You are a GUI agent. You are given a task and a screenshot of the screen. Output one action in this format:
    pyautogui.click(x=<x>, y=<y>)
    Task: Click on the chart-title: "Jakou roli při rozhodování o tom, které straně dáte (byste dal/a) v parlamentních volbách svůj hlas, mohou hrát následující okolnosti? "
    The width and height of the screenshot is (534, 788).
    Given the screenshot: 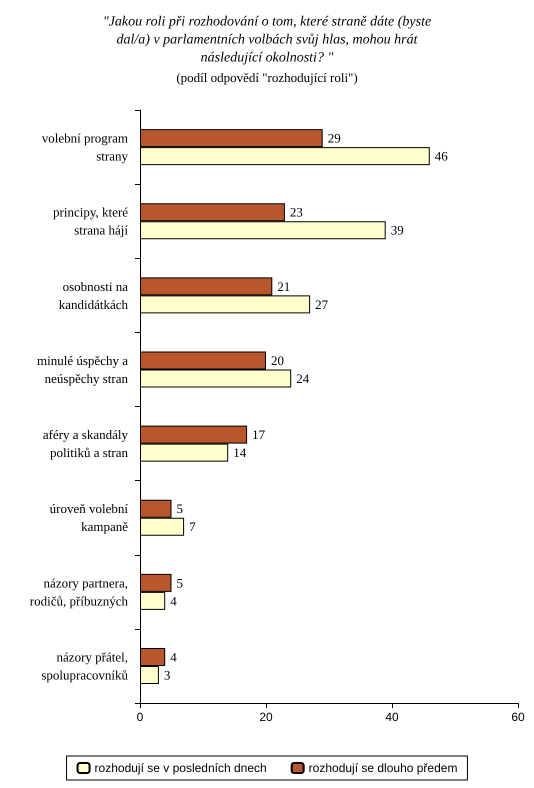 What is the action you would take?
    pyautogui.click(x=267, y=40)
    